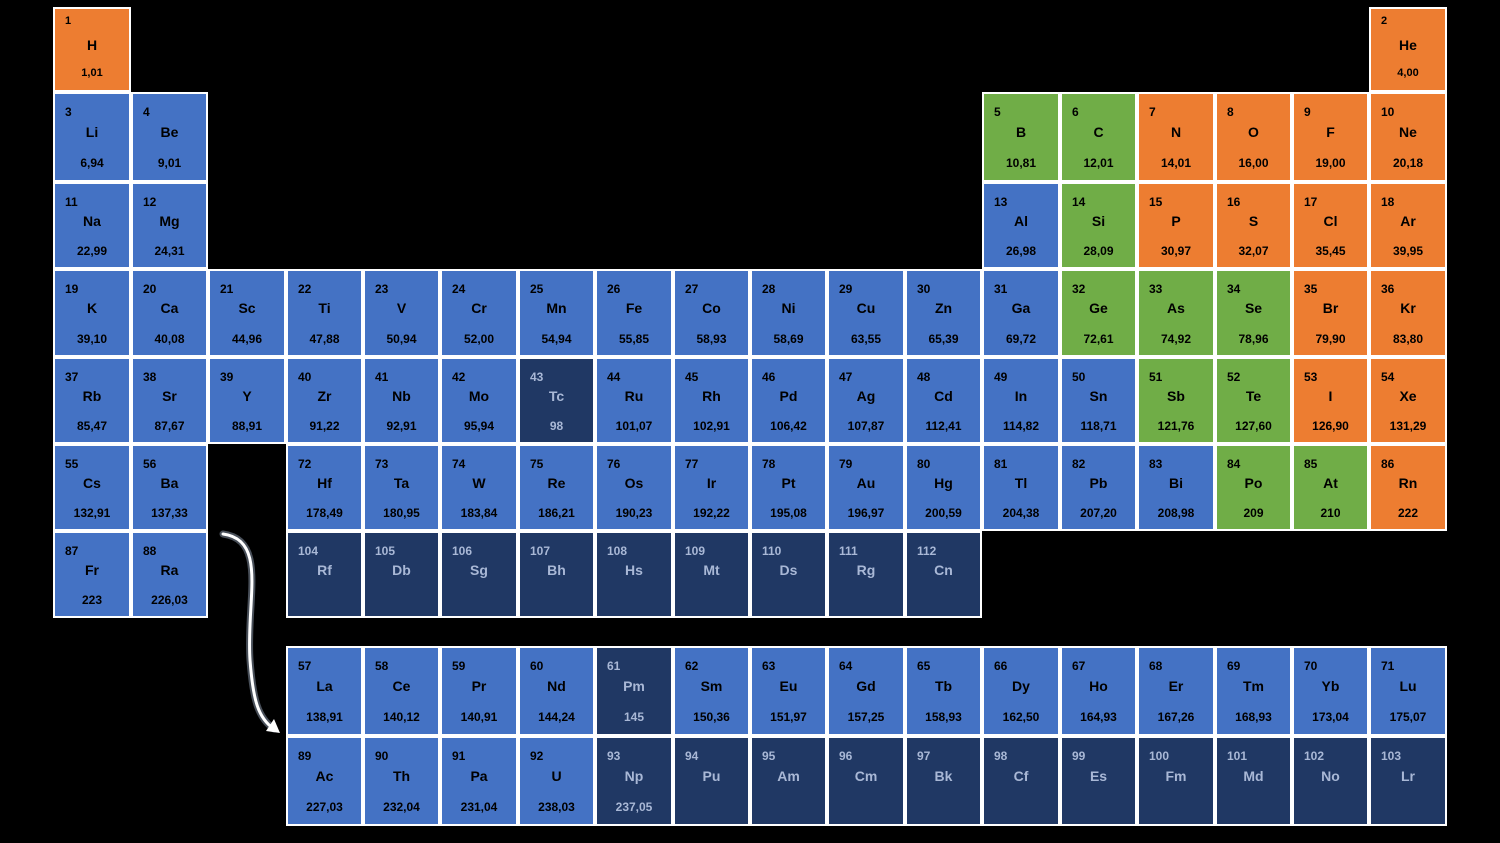 This screenshot has width=1500, height=843. I want to click on element-symbol: Cn, so click(943, 570).